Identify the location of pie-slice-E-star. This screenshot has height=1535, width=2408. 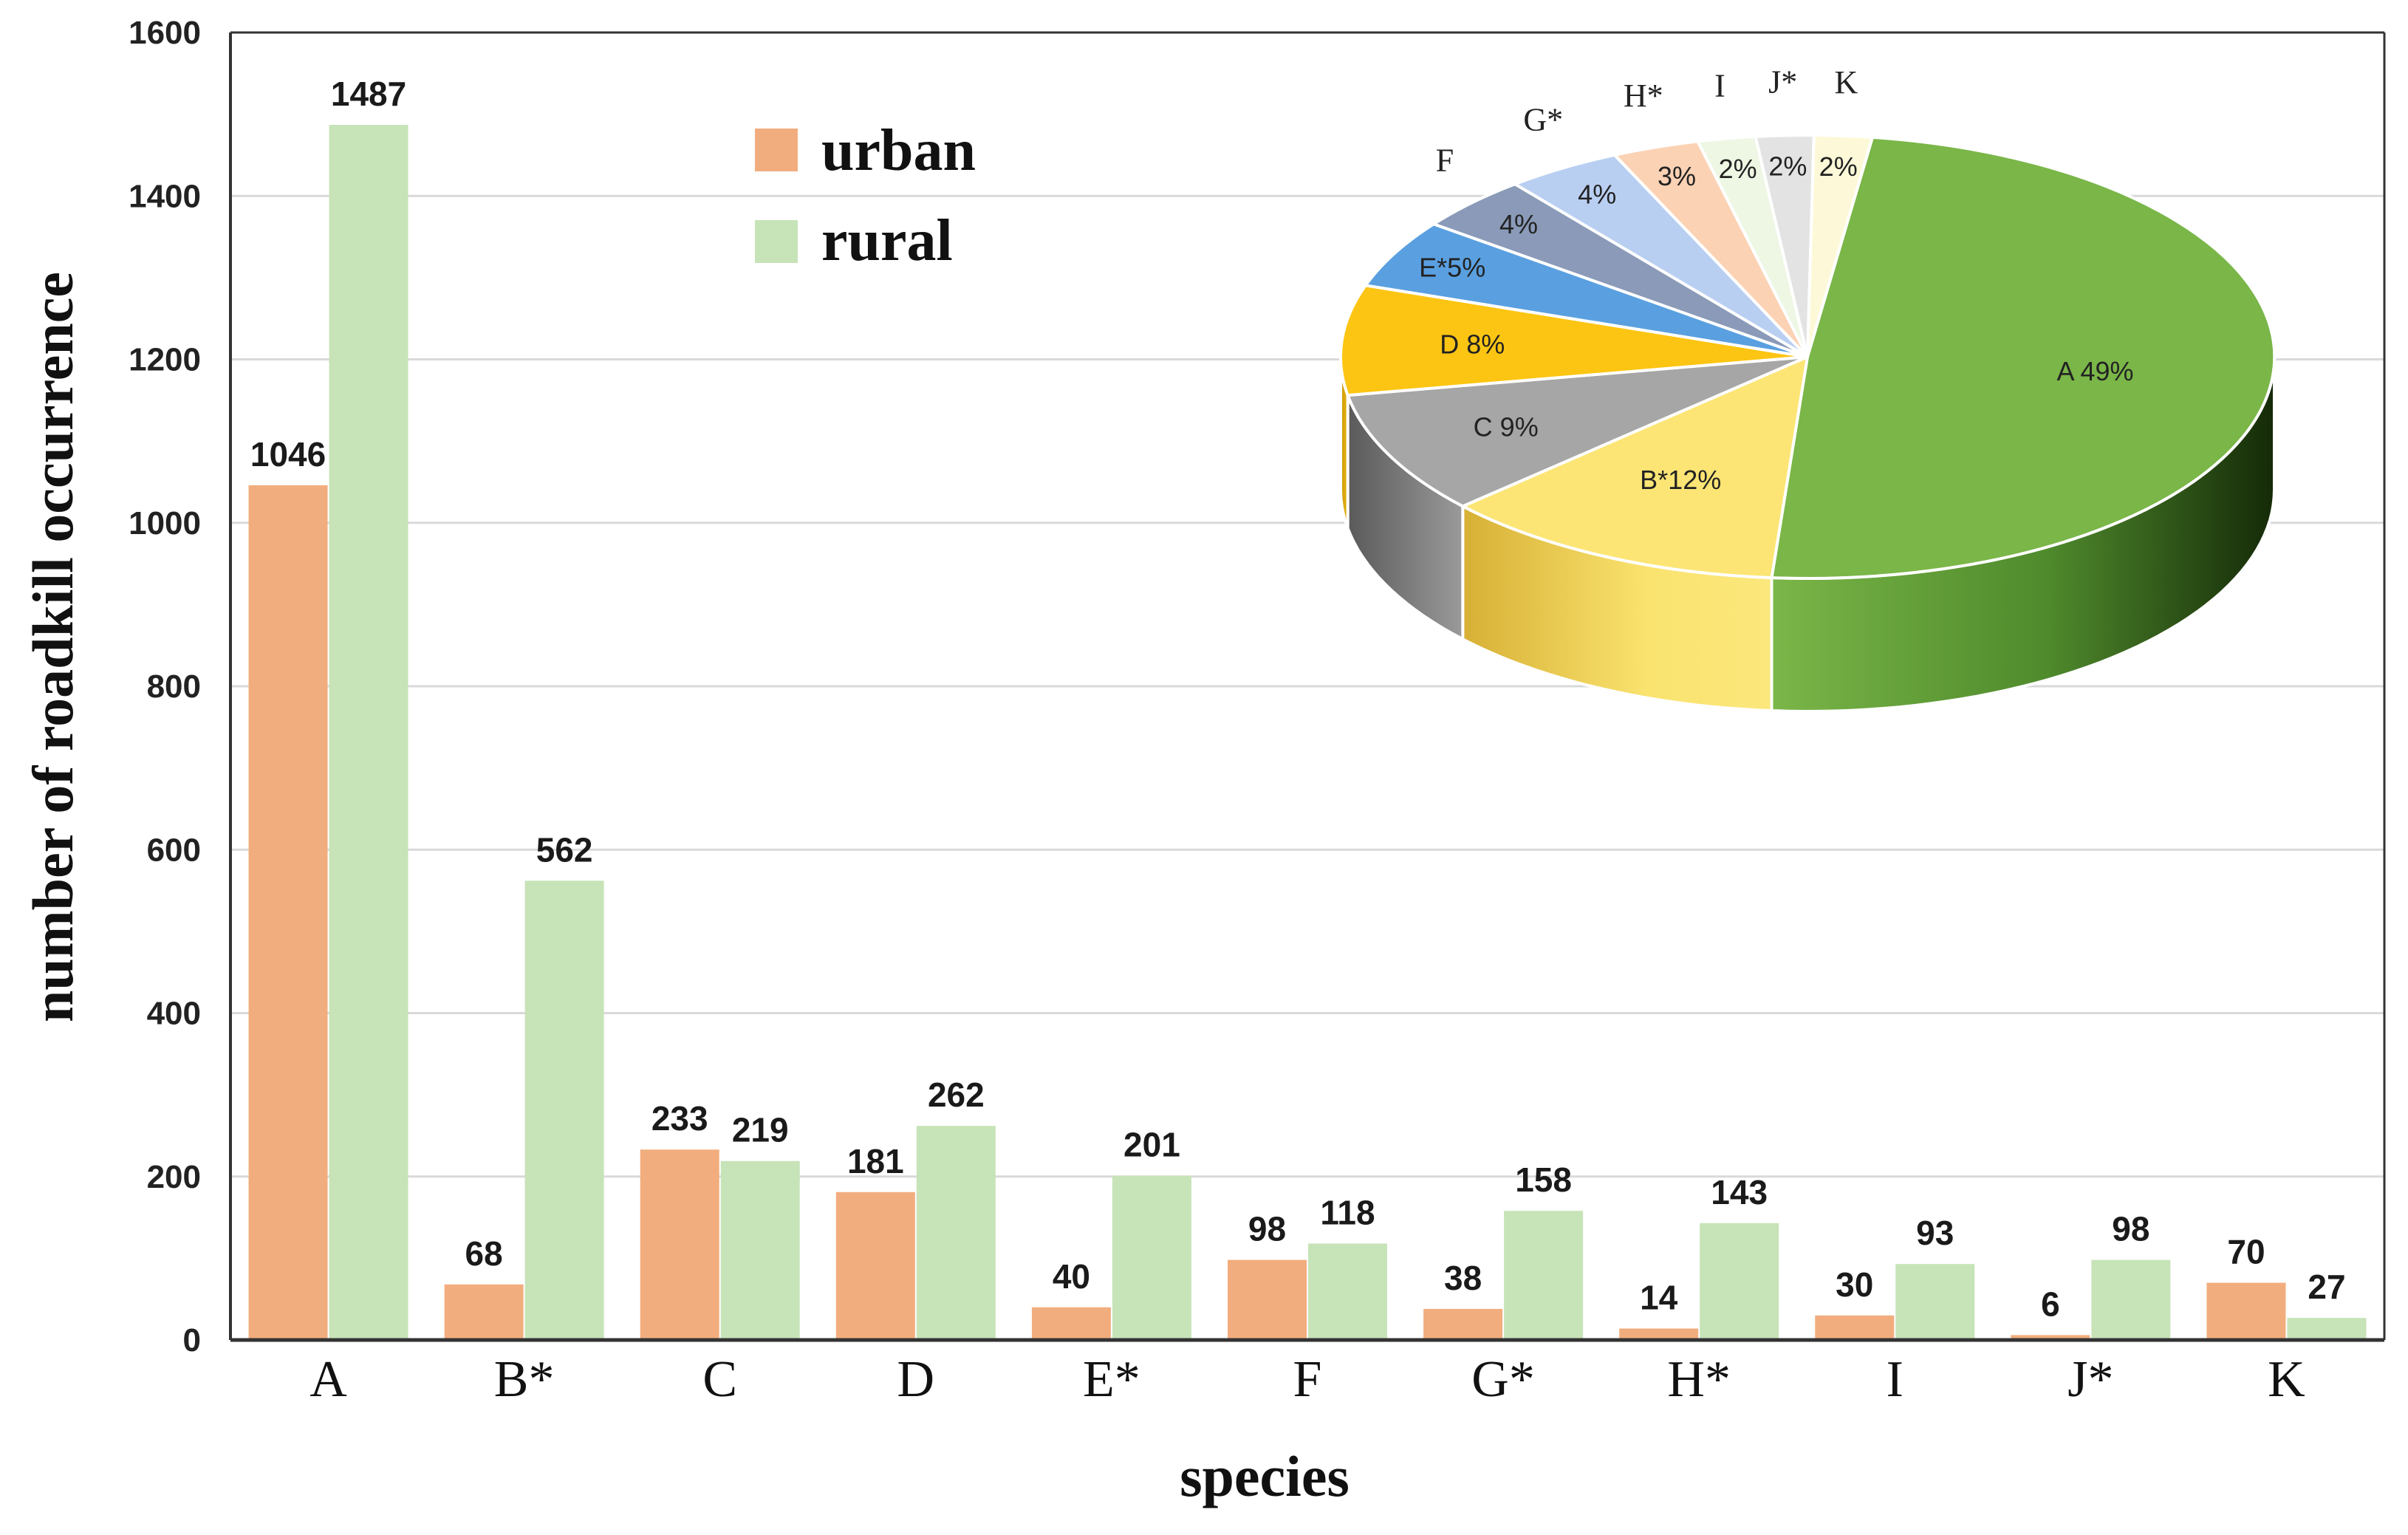
(1585, 290).